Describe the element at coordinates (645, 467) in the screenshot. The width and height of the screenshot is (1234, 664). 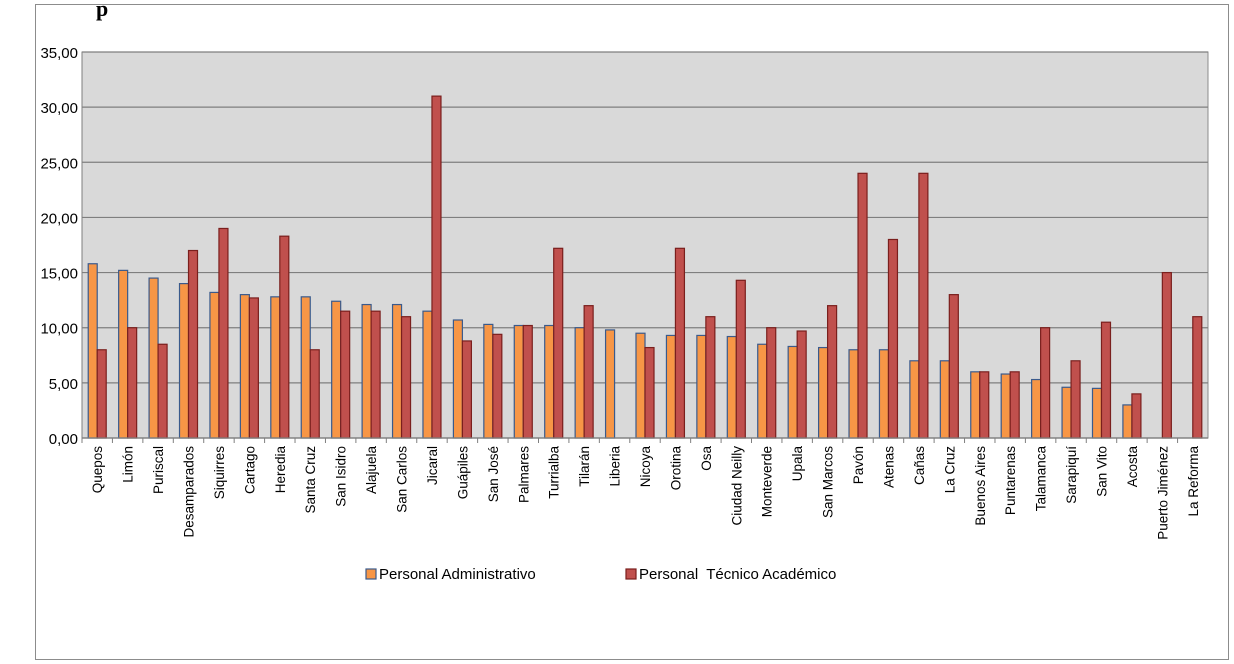
I see `x-tick-label: Nicoya` at that location.